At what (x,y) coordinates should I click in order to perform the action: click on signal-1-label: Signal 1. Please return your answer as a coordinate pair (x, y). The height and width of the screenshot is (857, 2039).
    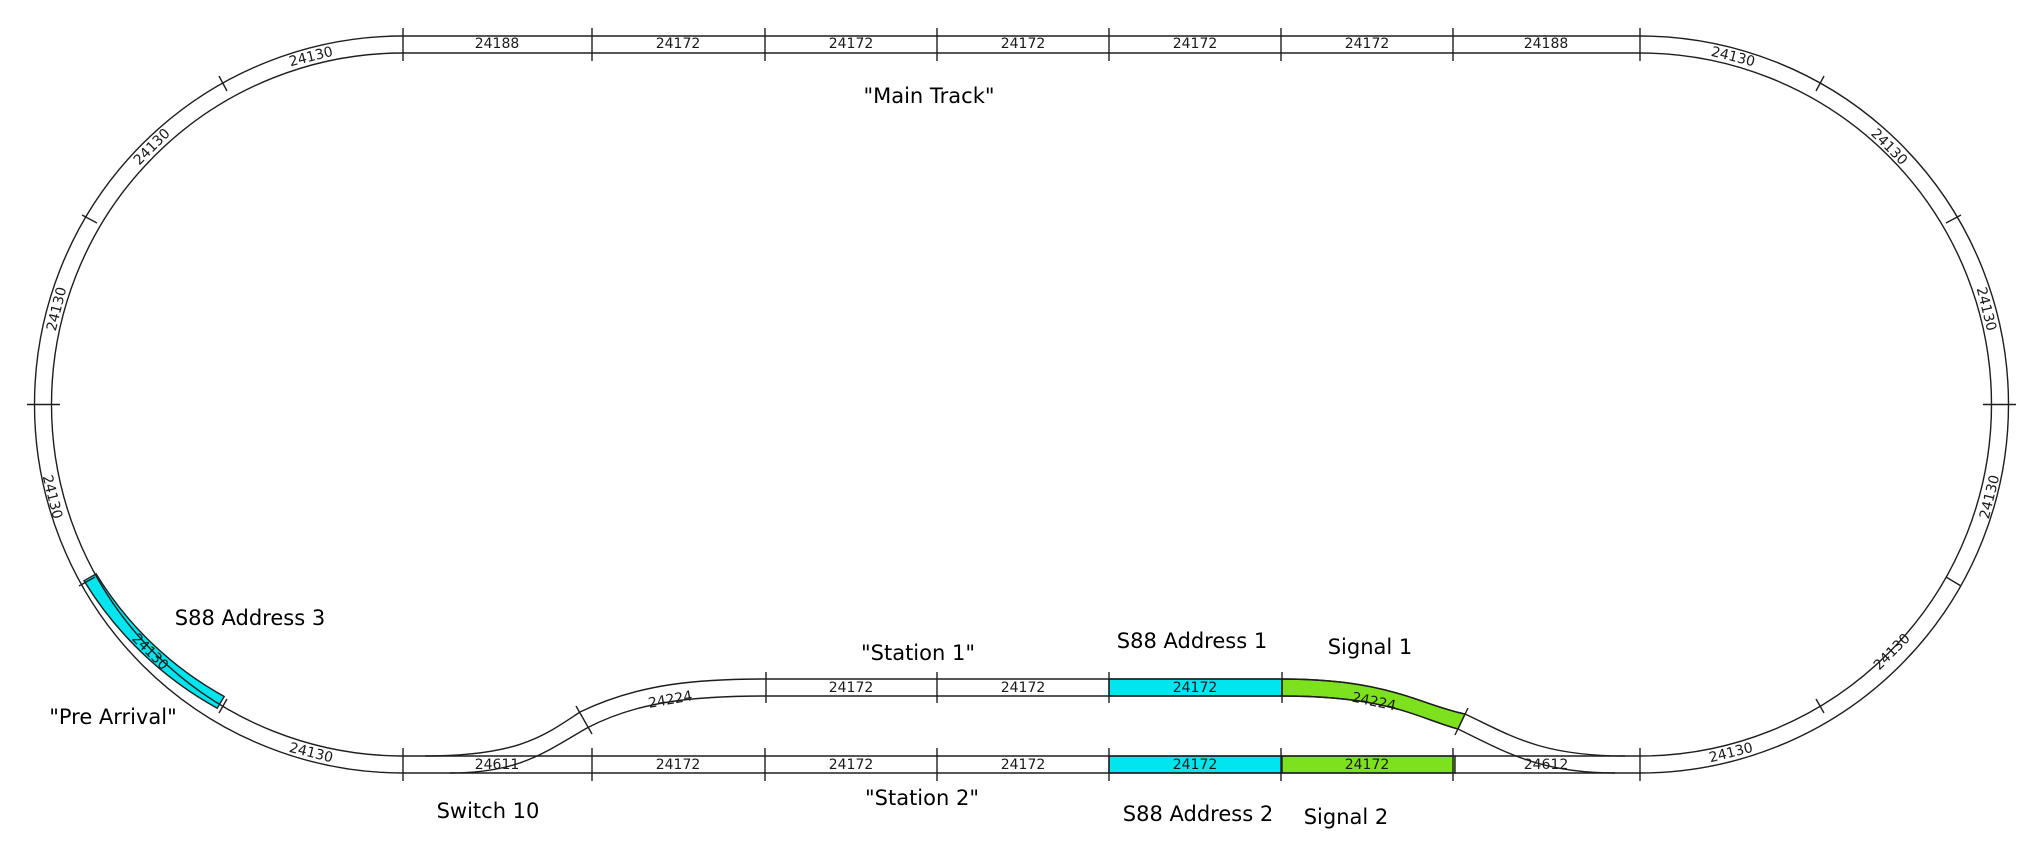
    Looking at the image, I should click on (1370, 647).